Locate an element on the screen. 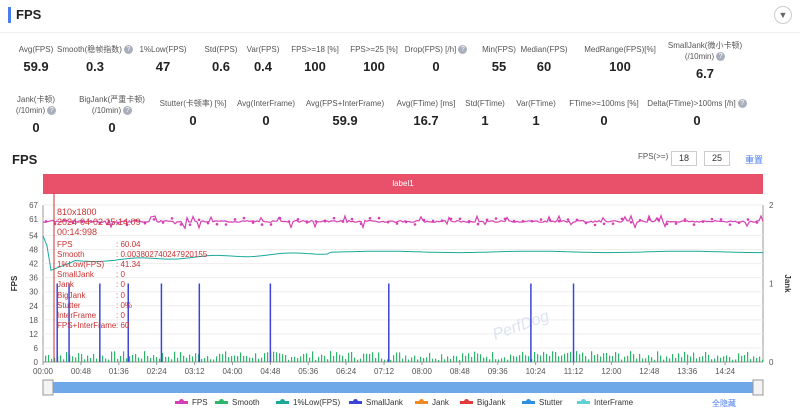 This screenshot has height=409, width=800. fps-threshold-input-1: 18 is located at coordinates (684, 158).